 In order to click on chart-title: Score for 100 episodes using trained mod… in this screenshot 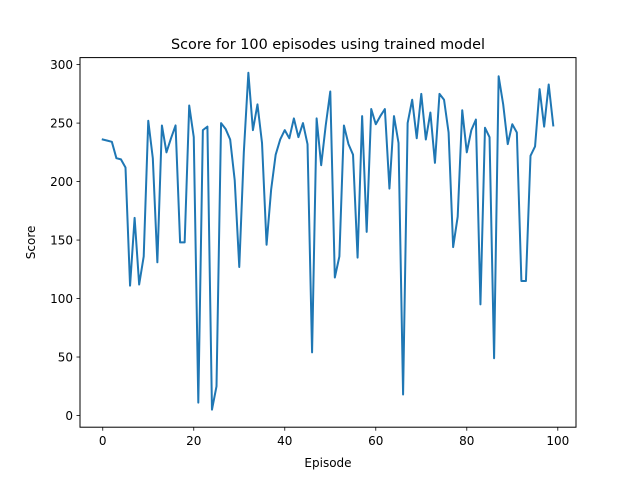, I will do `click(328, 45)`.